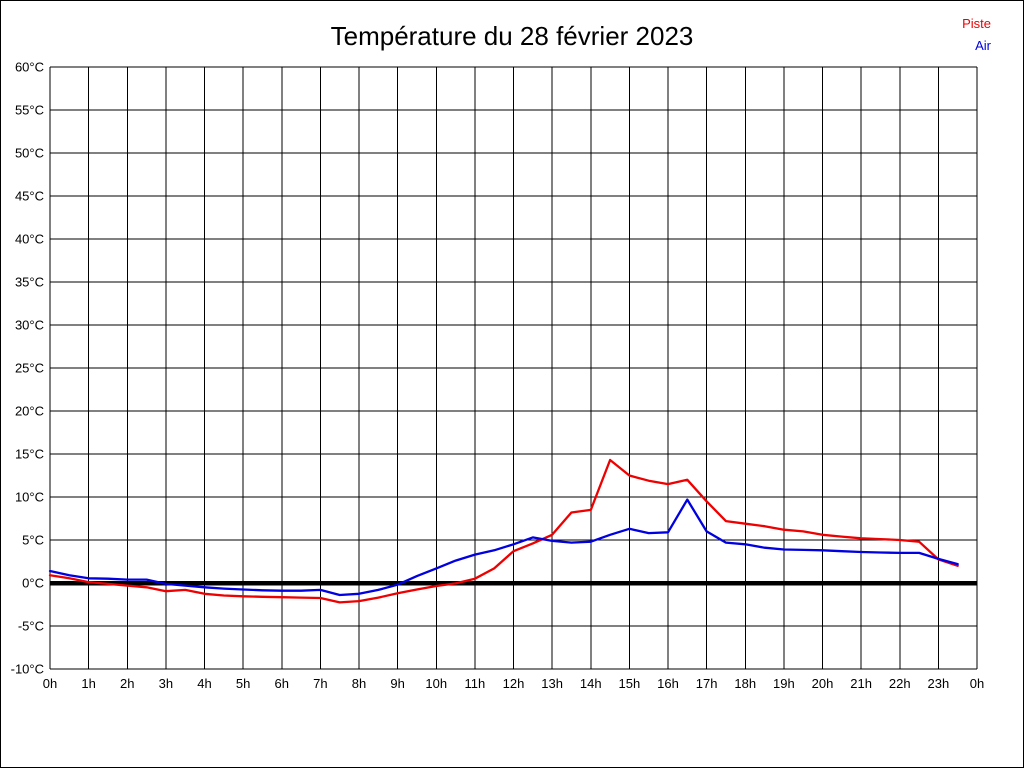 Image resolution: width=1024 pixels, height=768 pixels. Describe the element at coordinates (29, 239) in the screenshot. I see `y-tick-label: 40°C` at that location.